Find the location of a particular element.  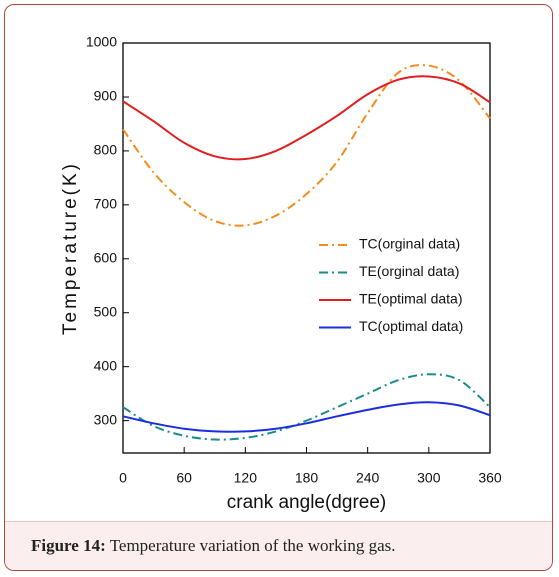

caption-label: Figure 14: is located at coordinates (68, 545).